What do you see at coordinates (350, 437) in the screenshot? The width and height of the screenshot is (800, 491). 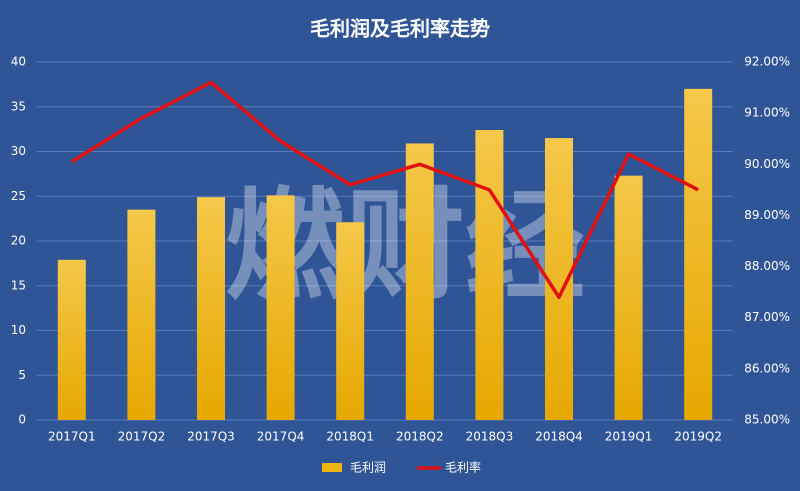 I see `x-tick-label: 2018Q1` at bounding box center [350, 437].